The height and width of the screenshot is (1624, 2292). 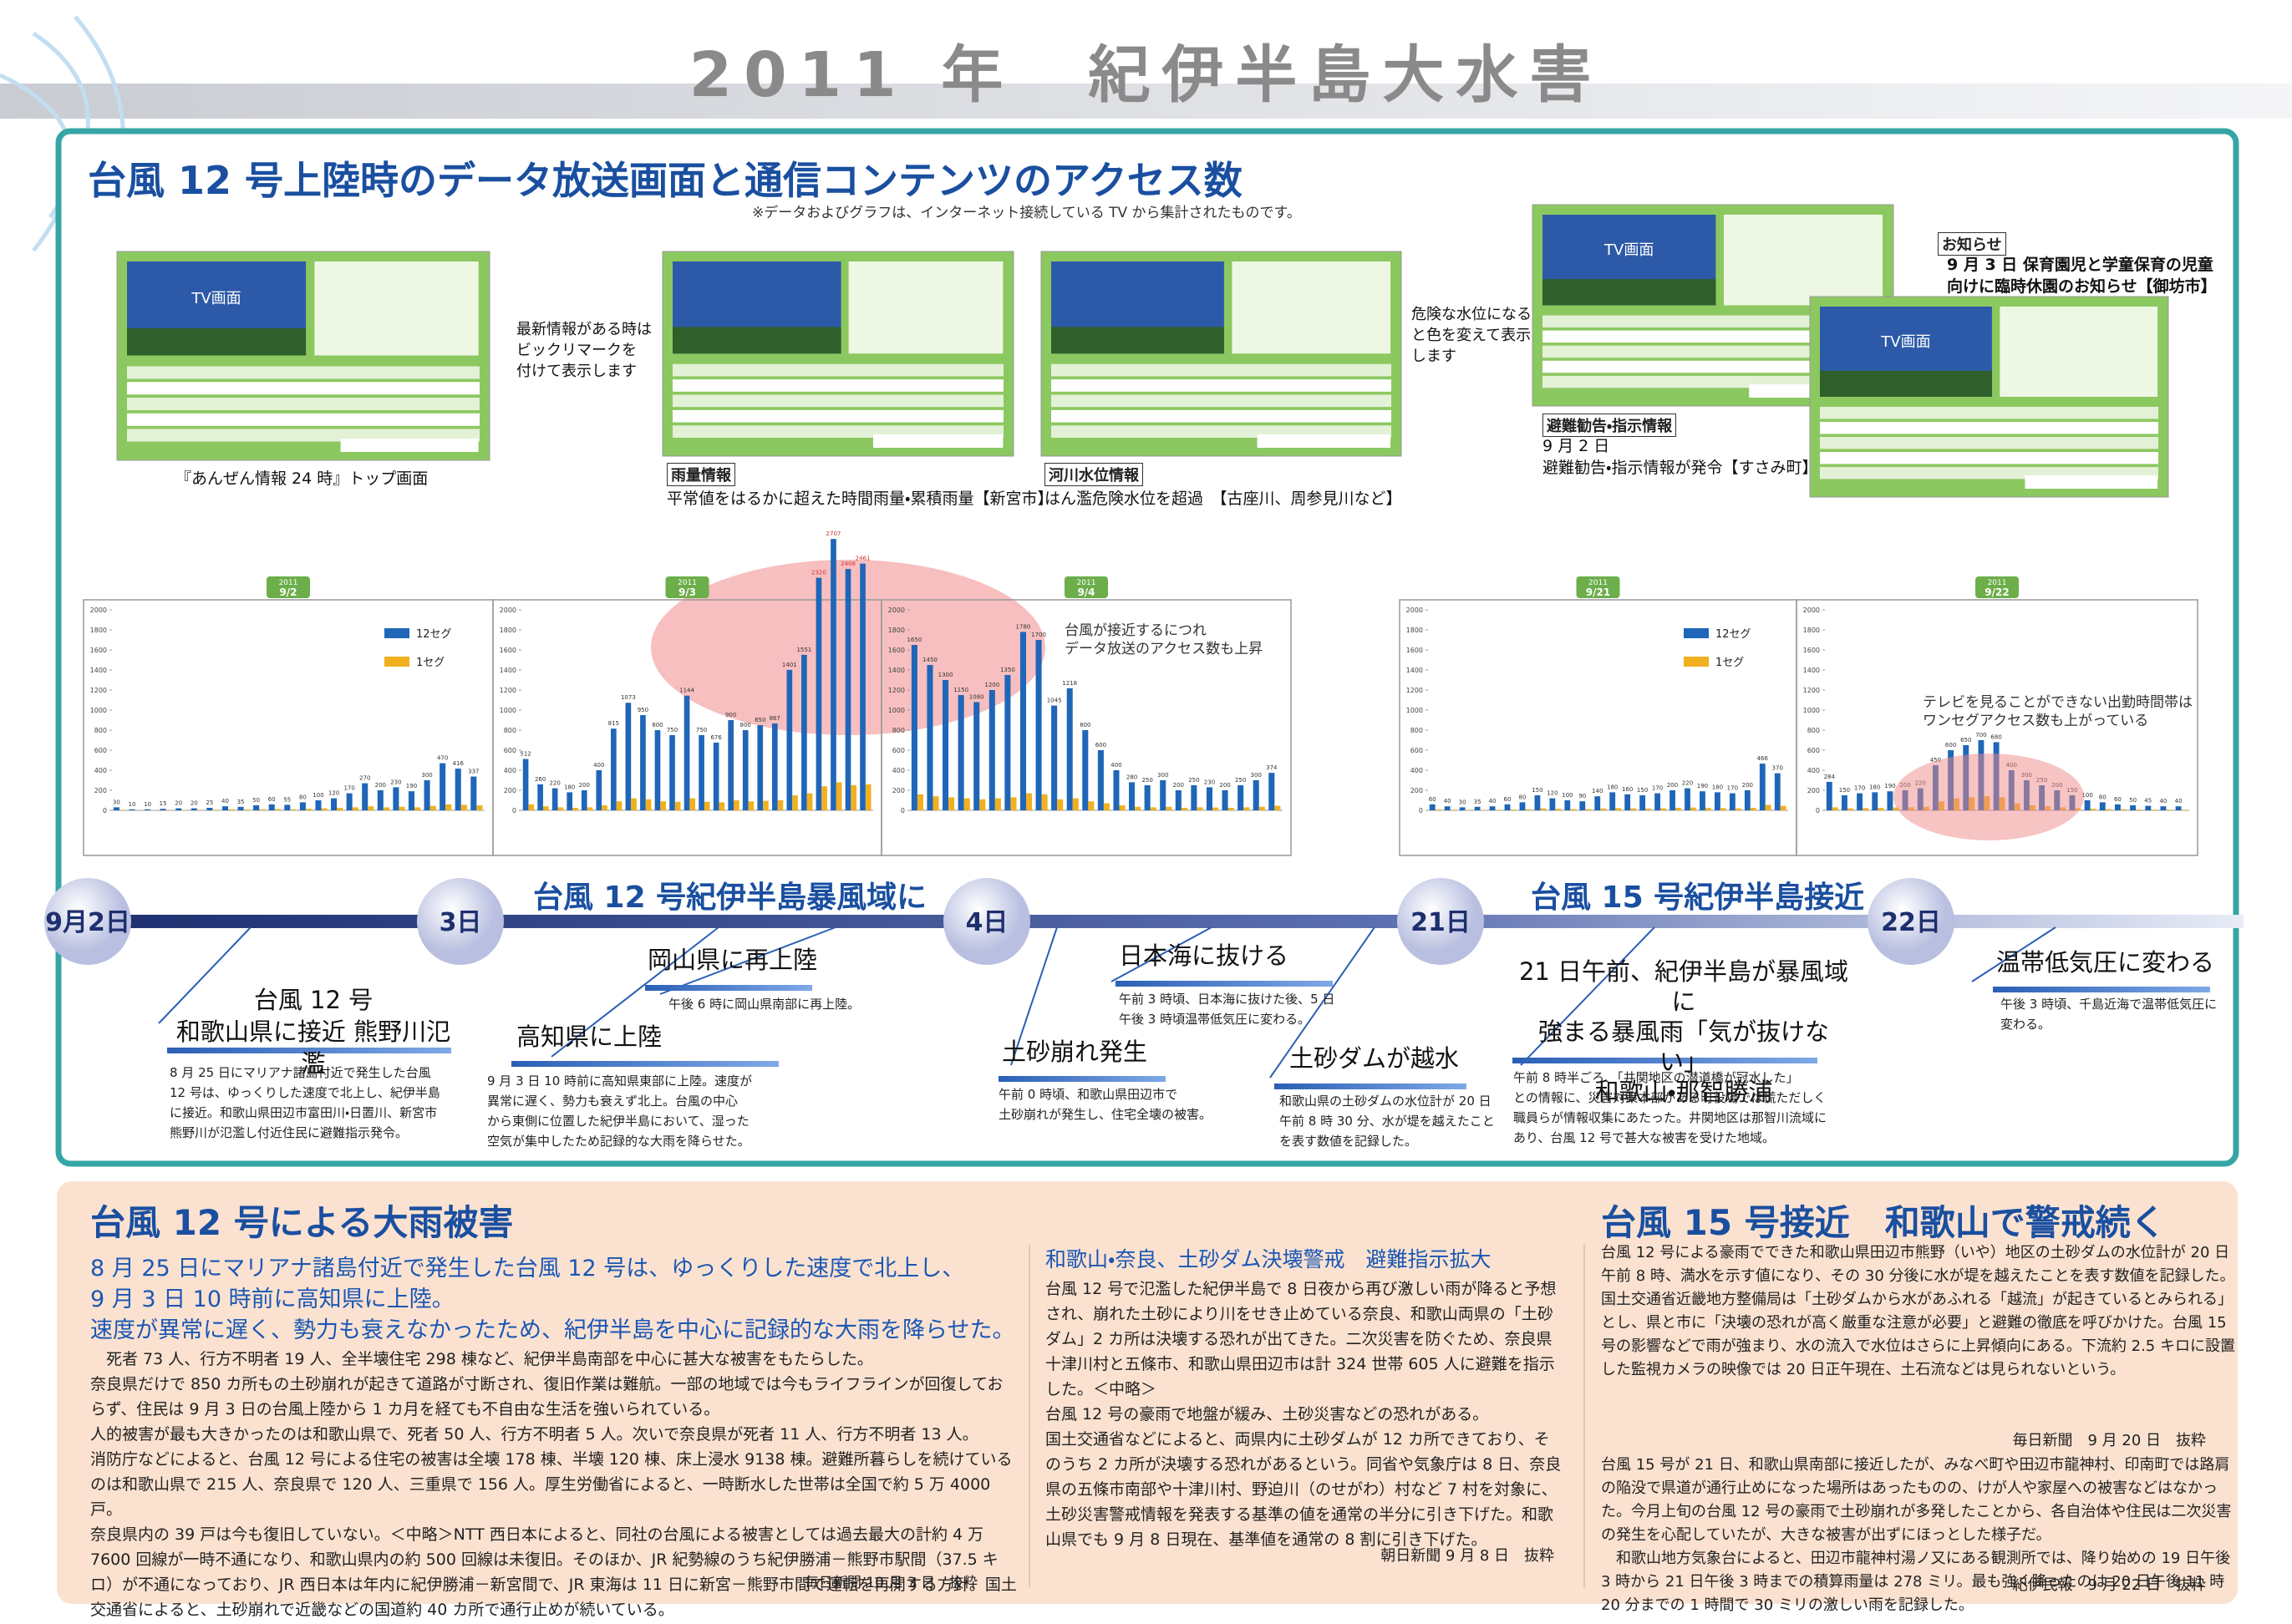 I want to click on value-label: 50, so click(x=2133, y=800).